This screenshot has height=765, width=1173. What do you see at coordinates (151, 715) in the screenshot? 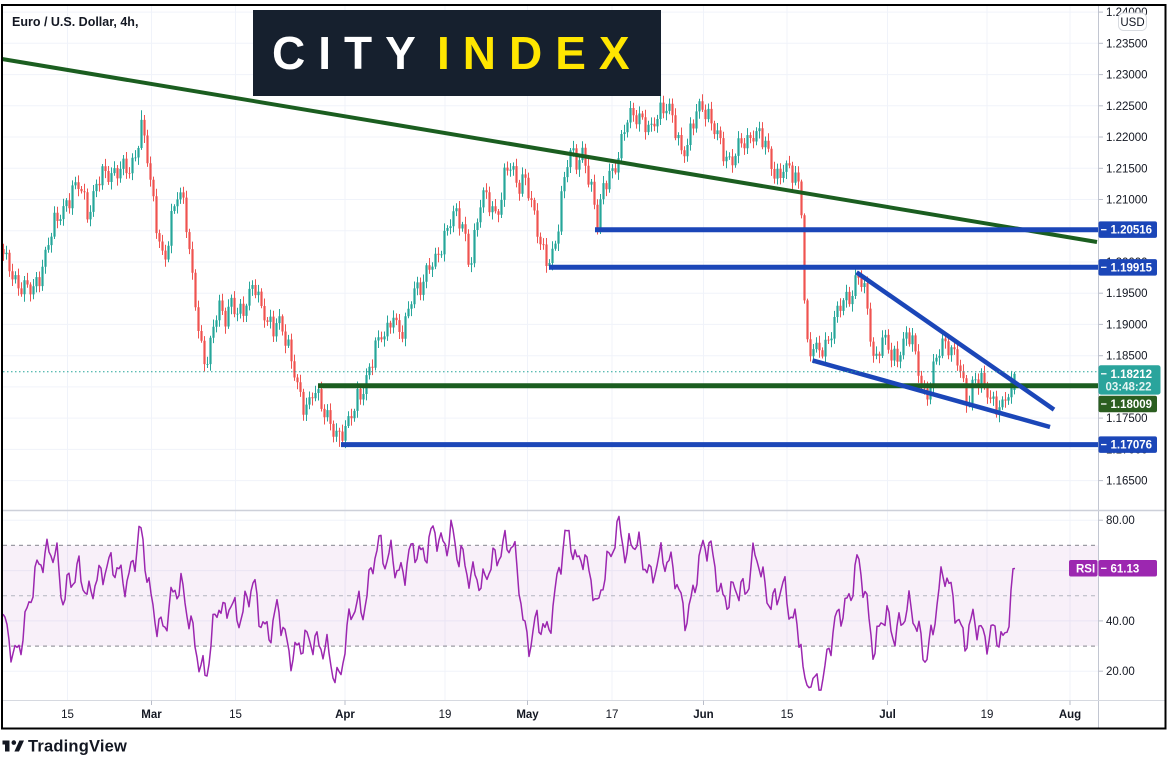
I see `svg-text: Mar` at bounding box center [151, 715].